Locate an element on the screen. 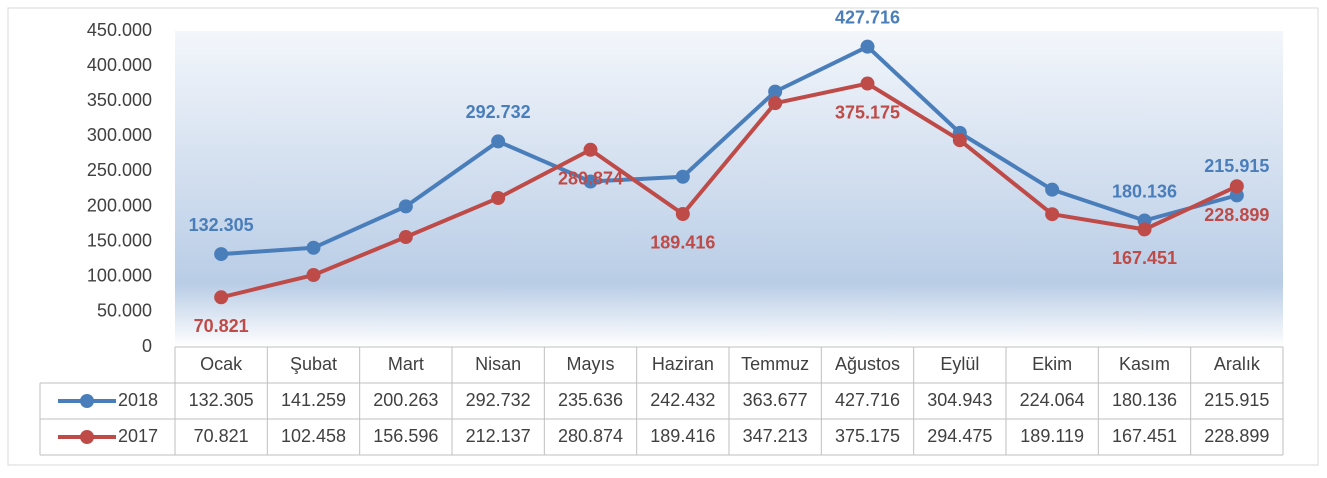 The image size is (1327, 478). table-cell: 224.064 is located at coordinates (1052, 400).